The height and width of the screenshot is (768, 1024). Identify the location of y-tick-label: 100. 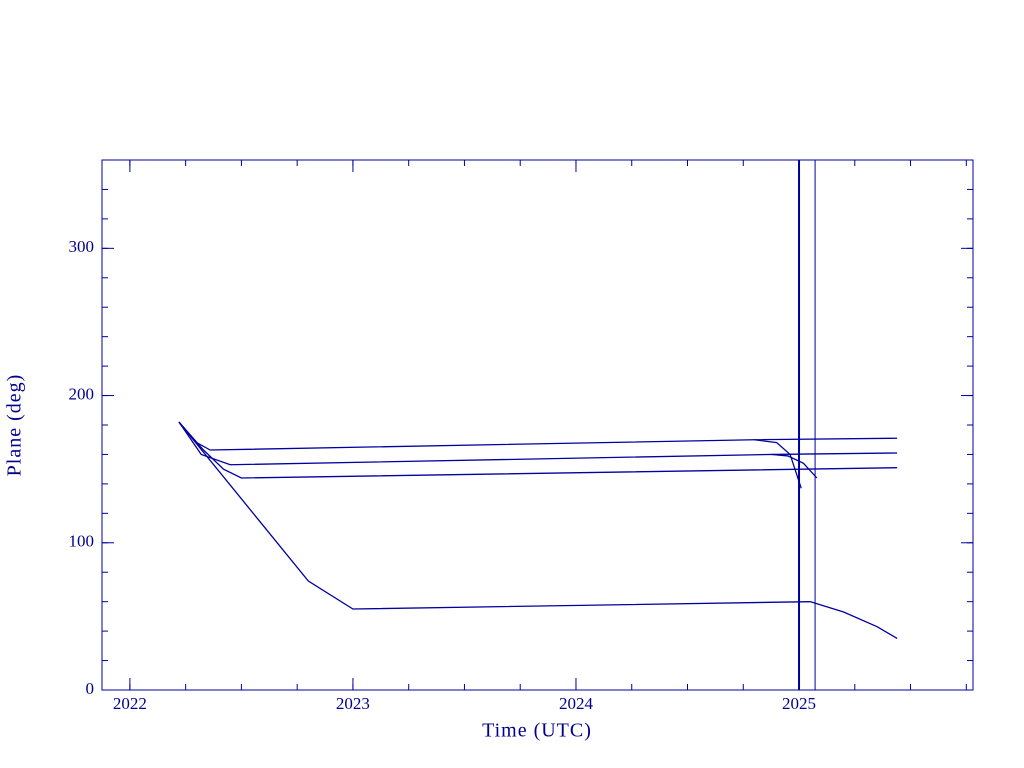
(82, 541).